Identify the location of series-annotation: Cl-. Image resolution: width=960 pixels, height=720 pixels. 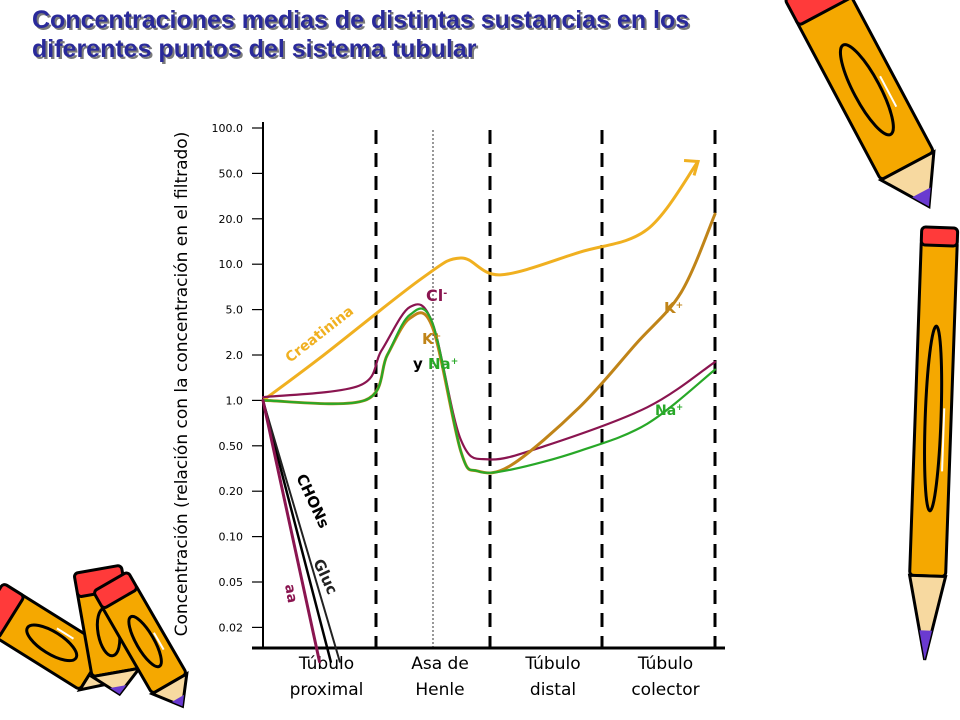
(436, 295).